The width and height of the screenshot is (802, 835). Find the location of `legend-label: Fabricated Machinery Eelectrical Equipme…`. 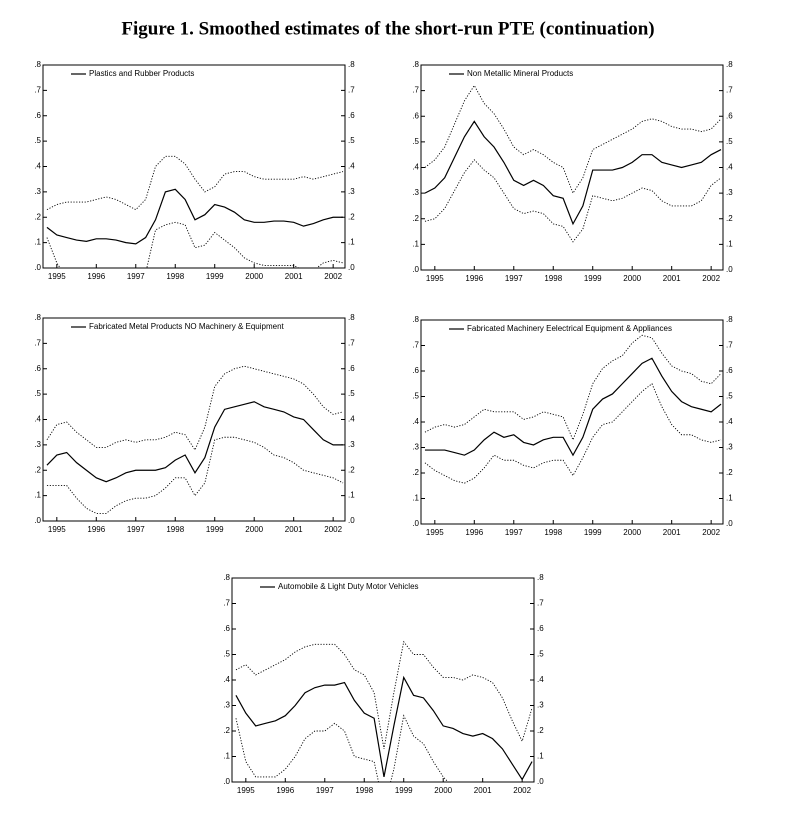

legend-label: Fabricated Machinery Eelectrical Equipme… is located at coordinates (569, 328).